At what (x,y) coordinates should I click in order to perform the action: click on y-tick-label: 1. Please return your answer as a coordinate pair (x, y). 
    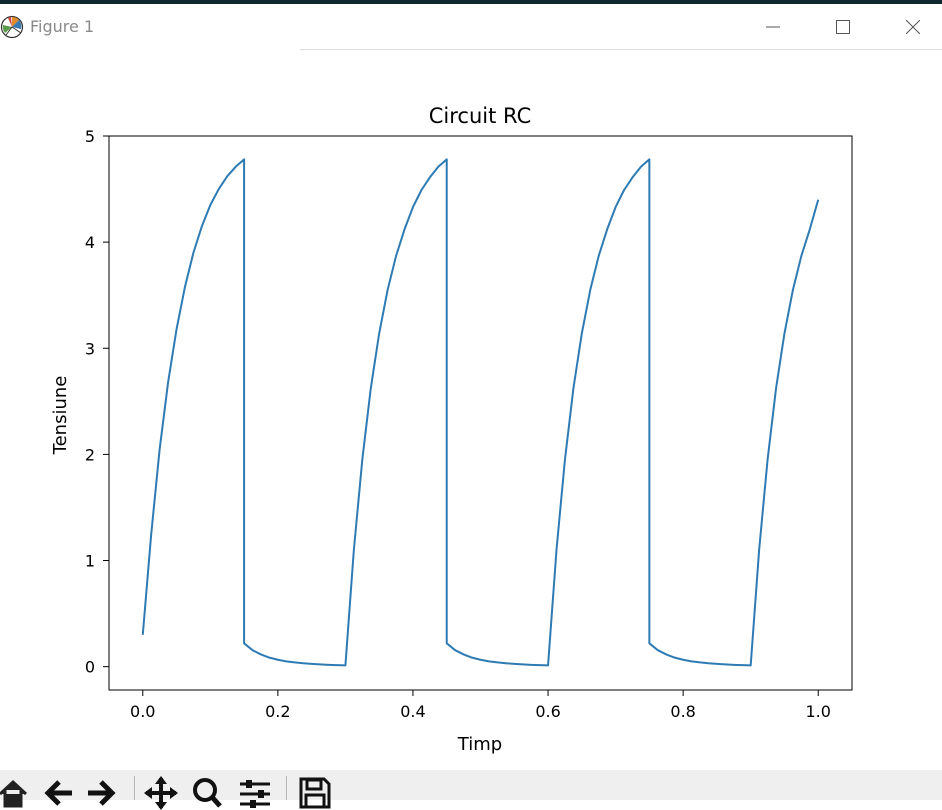
    Looking at the image, I should click on (90, 561).